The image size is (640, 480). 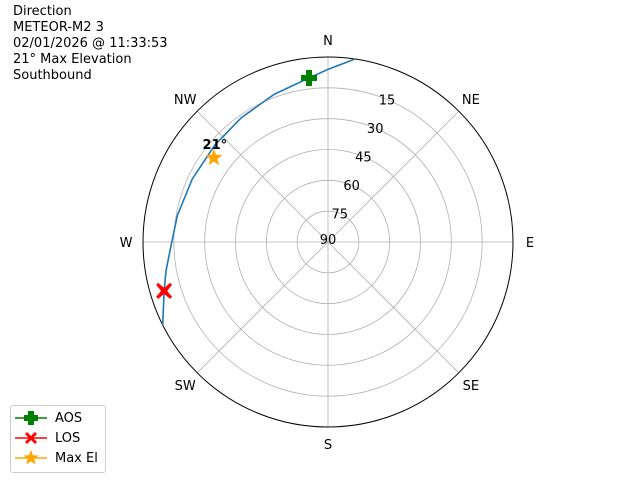 I want to click on compass-label: SW, so click(x=185, y=386).